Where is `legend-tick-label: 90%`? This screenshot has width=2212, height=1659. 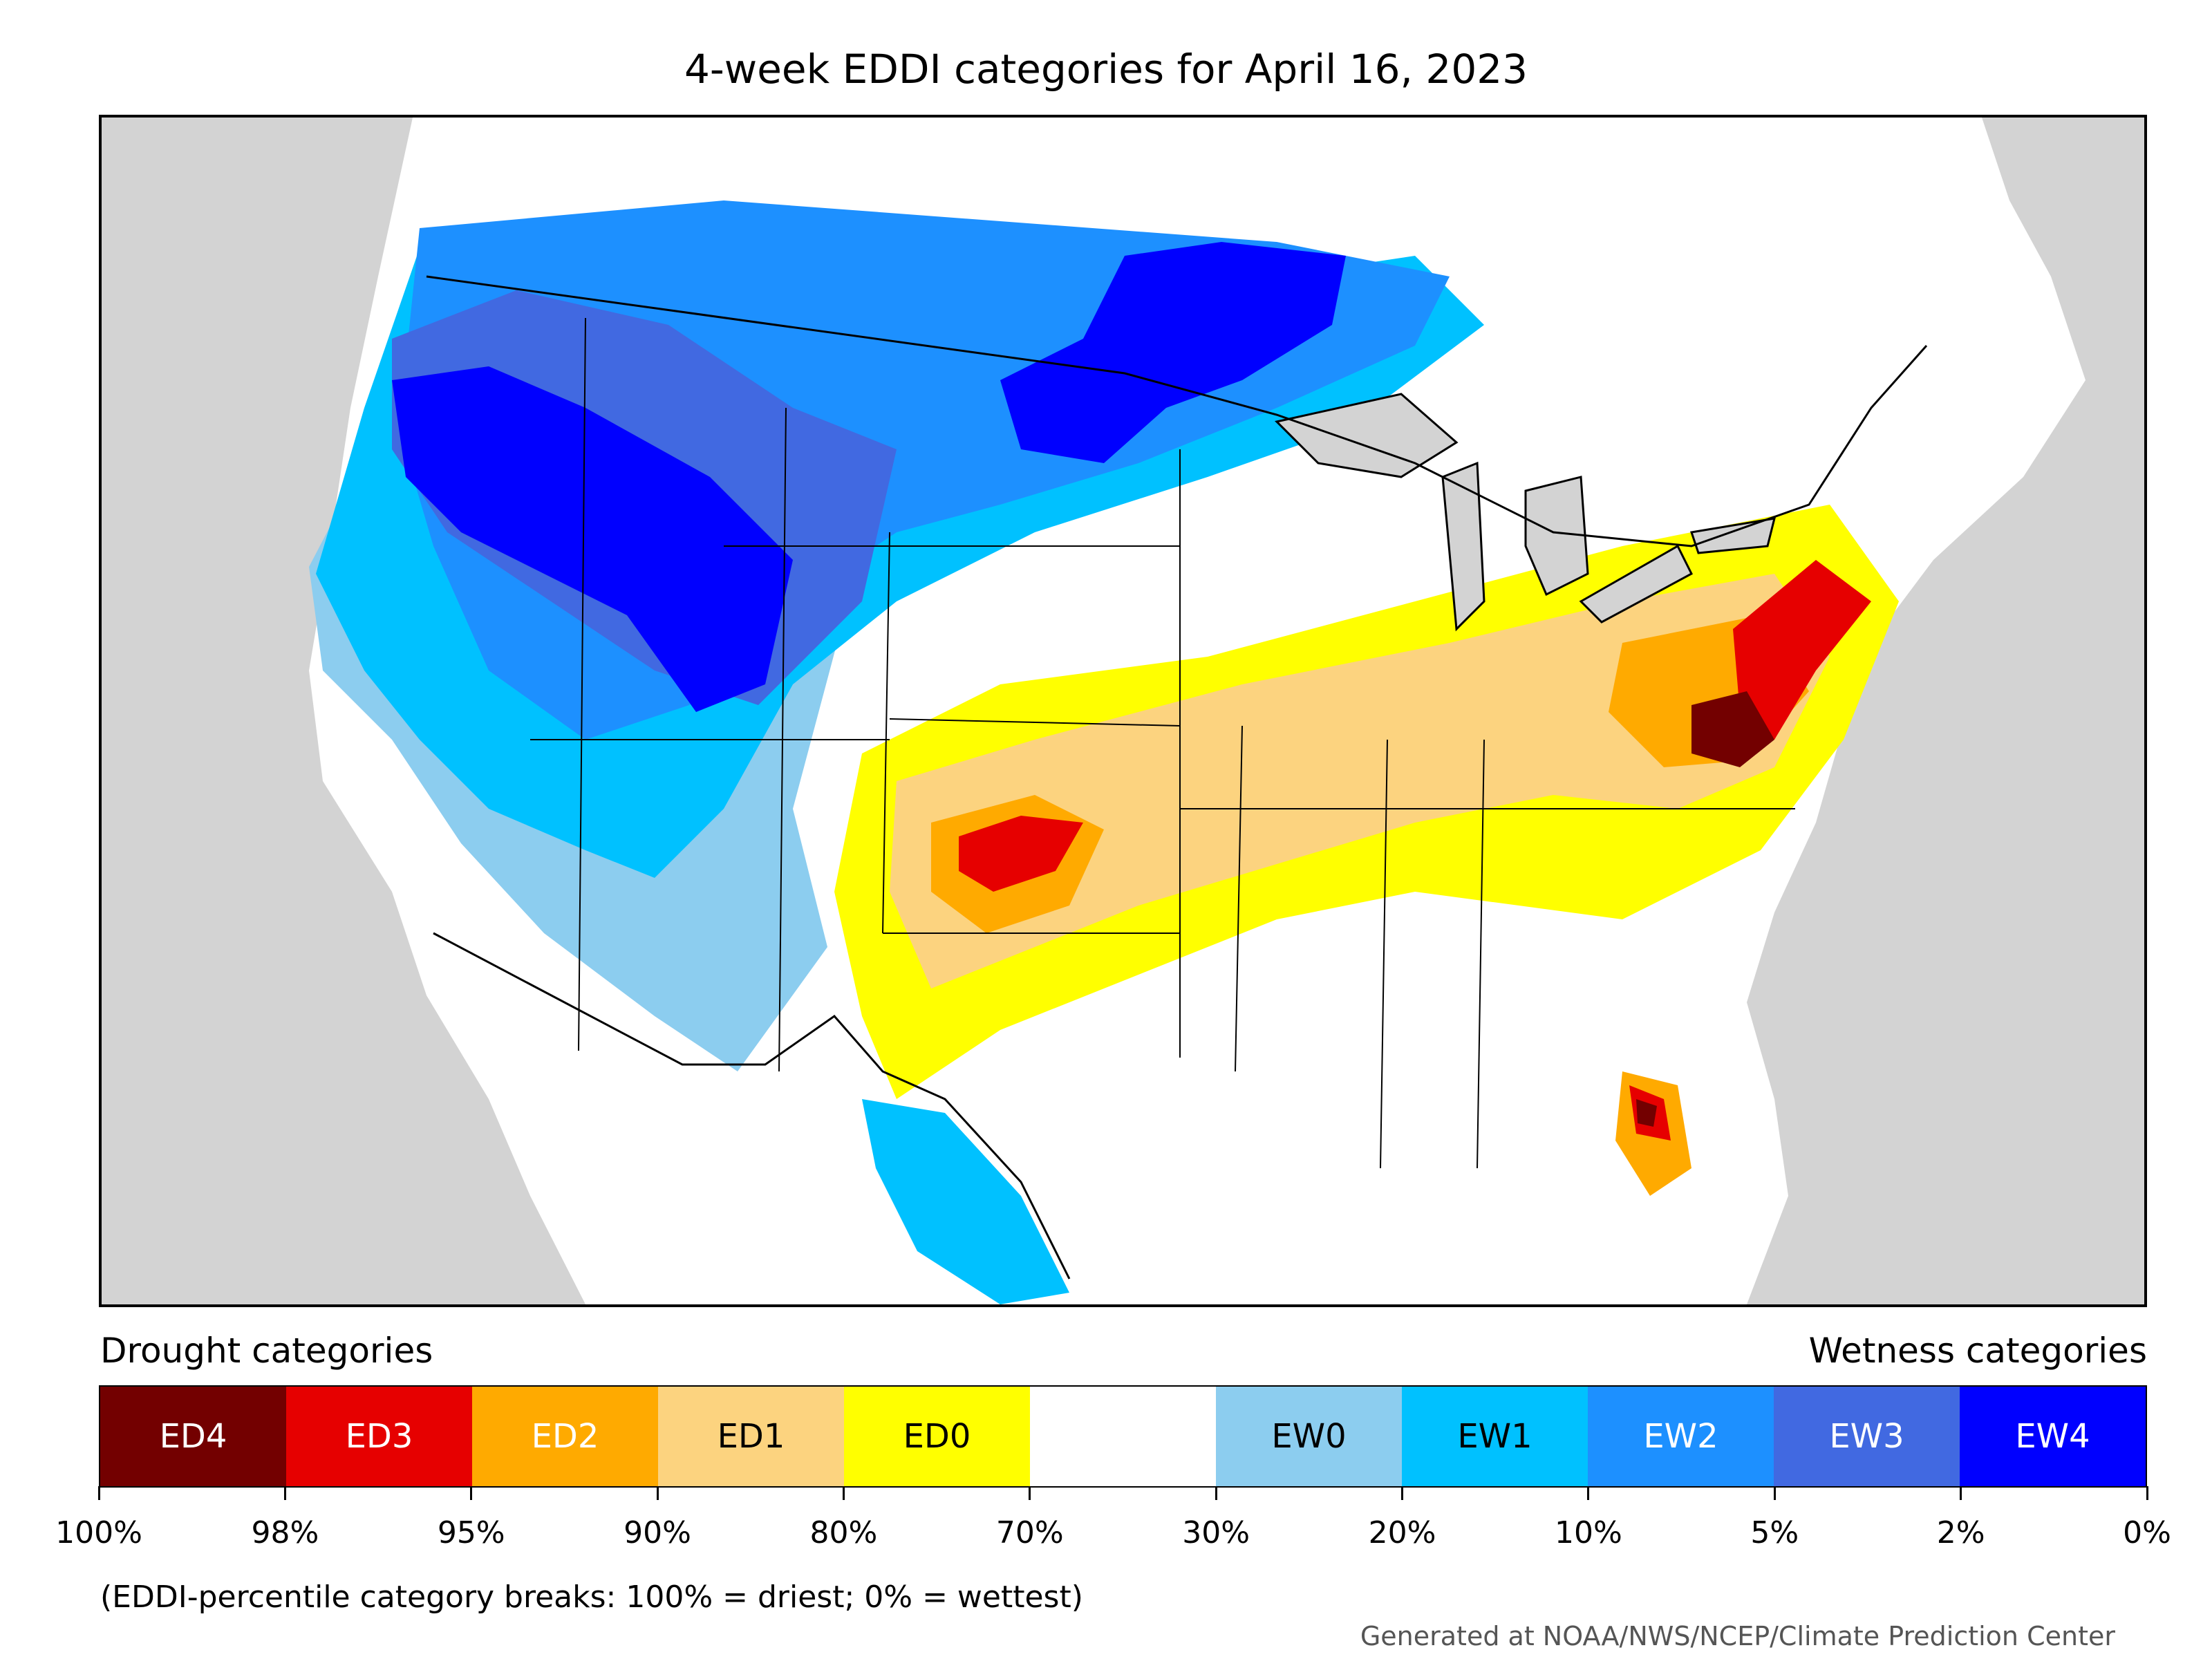 legend-tick-label: 90% is located at coordinates (657, 1532).